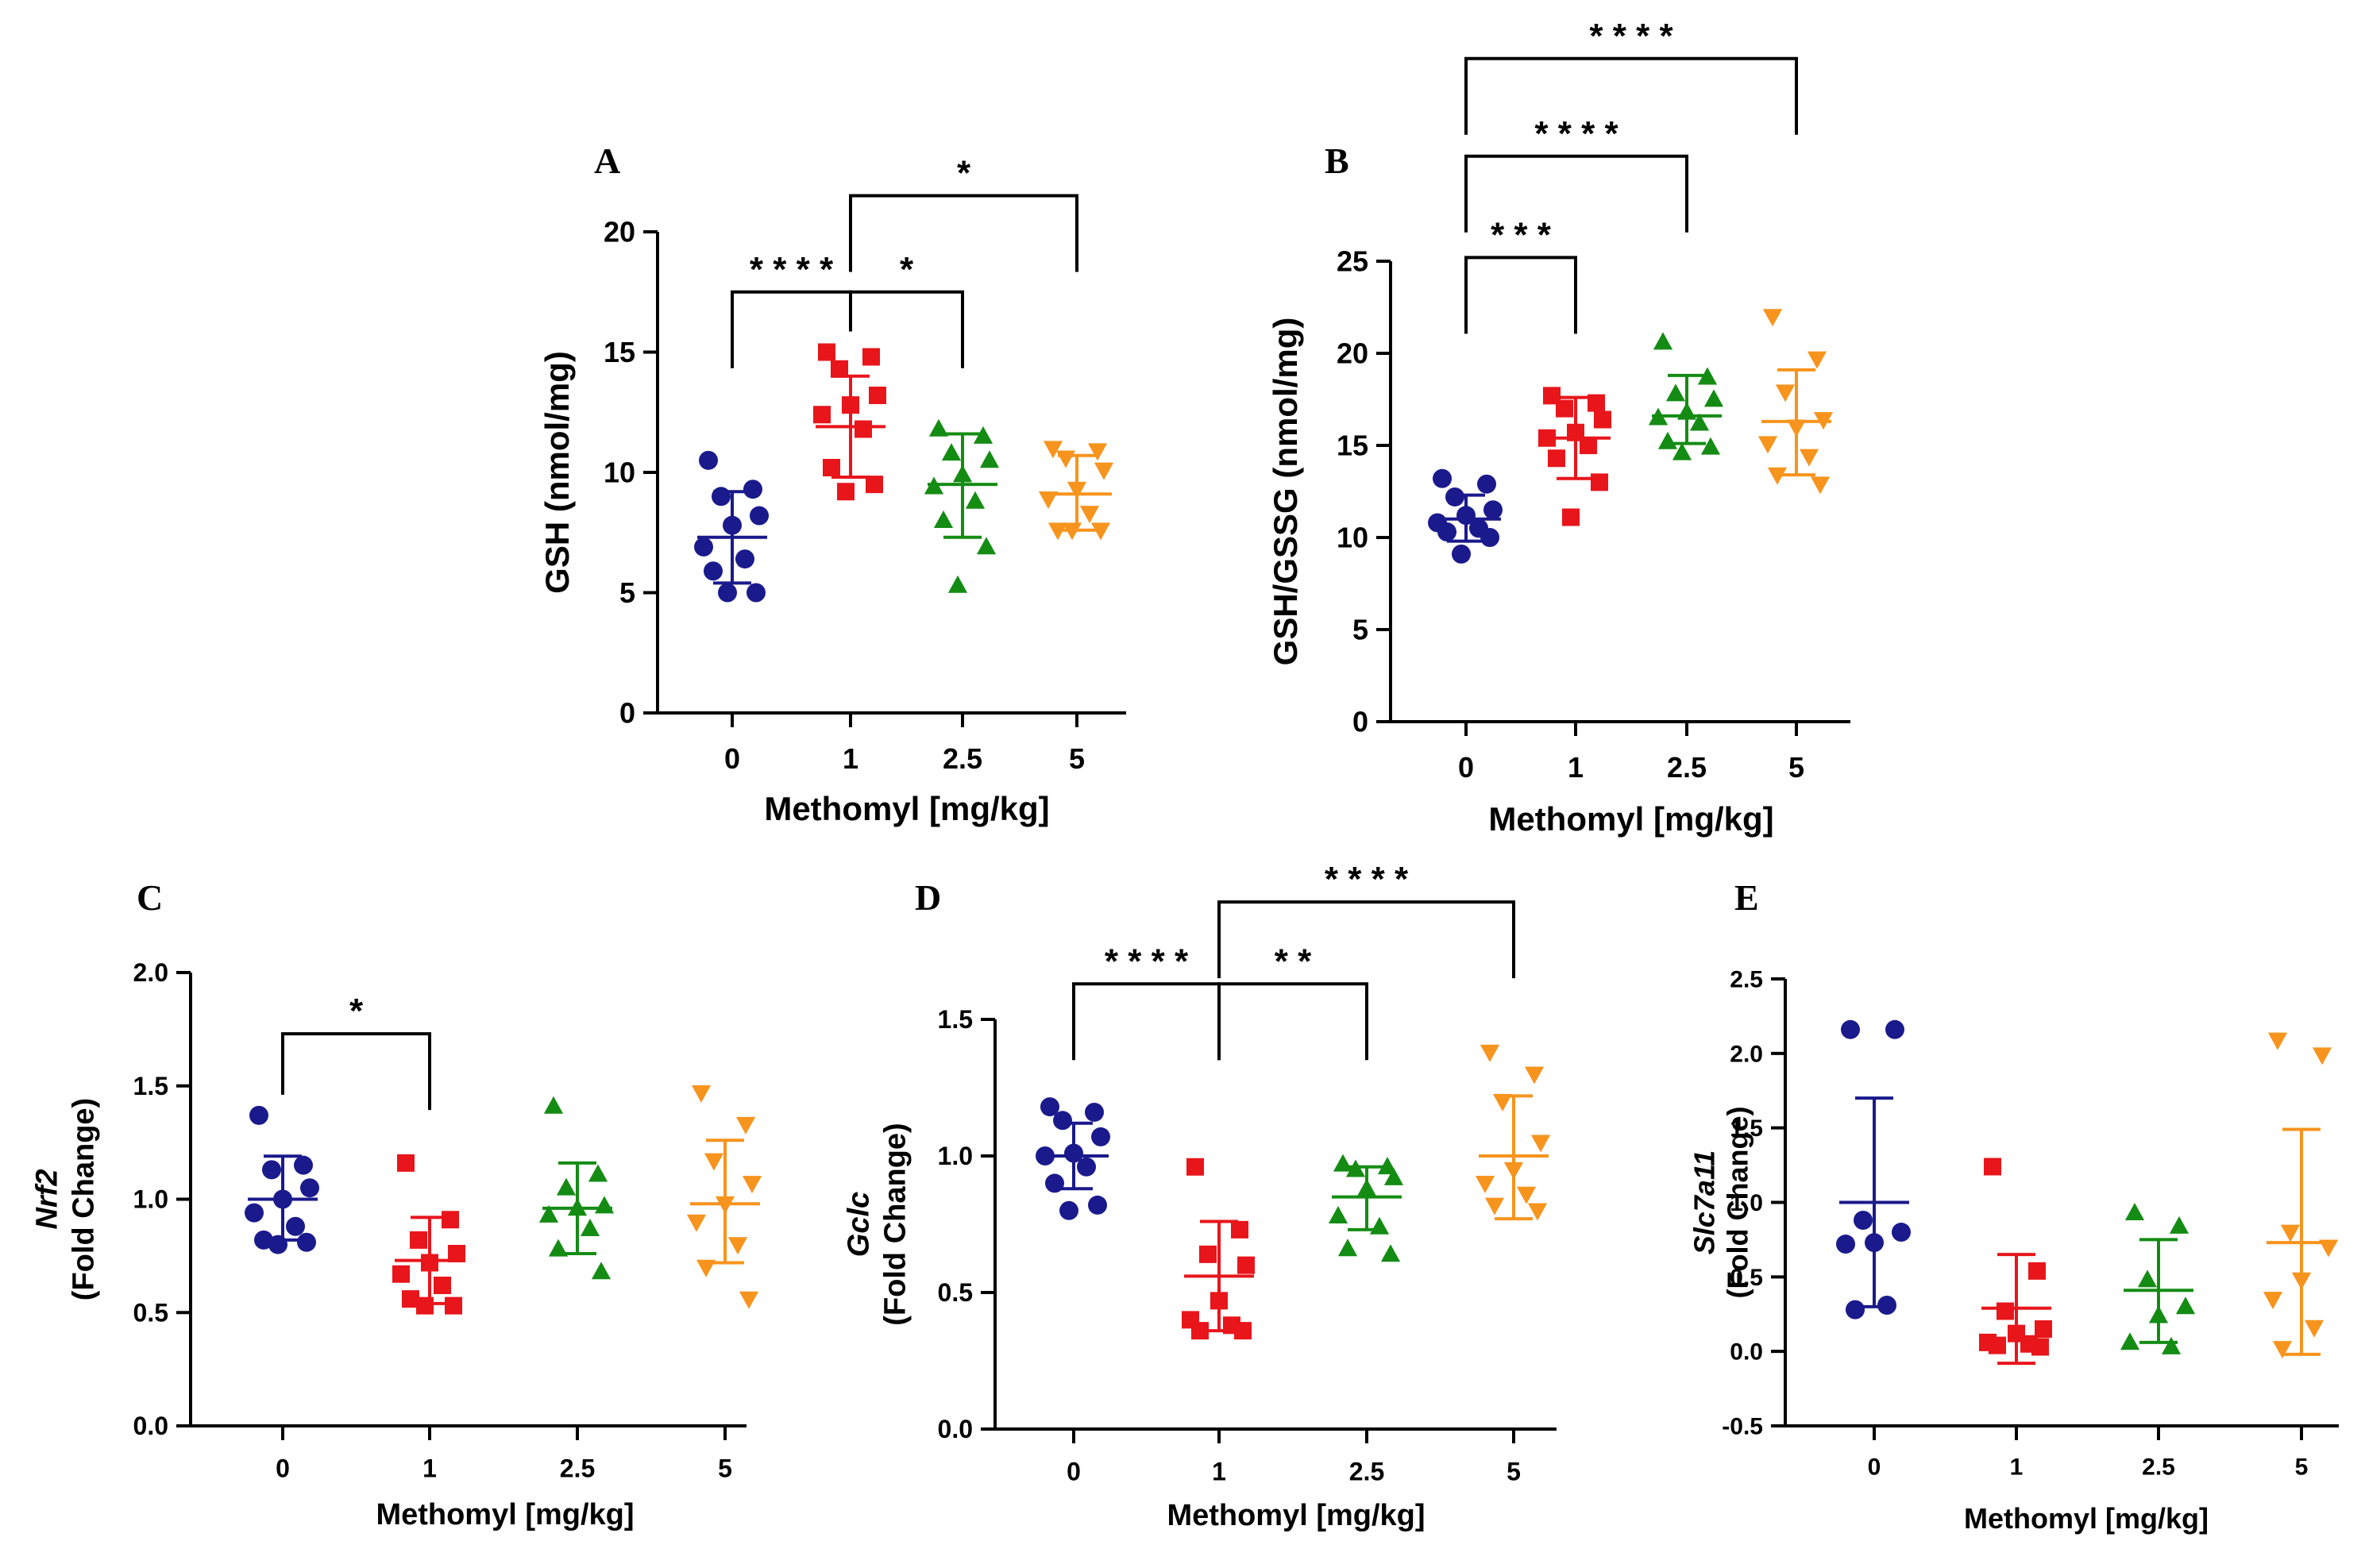 This screenshot has width=2365, height=1568. Describe the element at coordinates (1746, 897) in the screenshot. I see `panel-E-letter: E` at that location.